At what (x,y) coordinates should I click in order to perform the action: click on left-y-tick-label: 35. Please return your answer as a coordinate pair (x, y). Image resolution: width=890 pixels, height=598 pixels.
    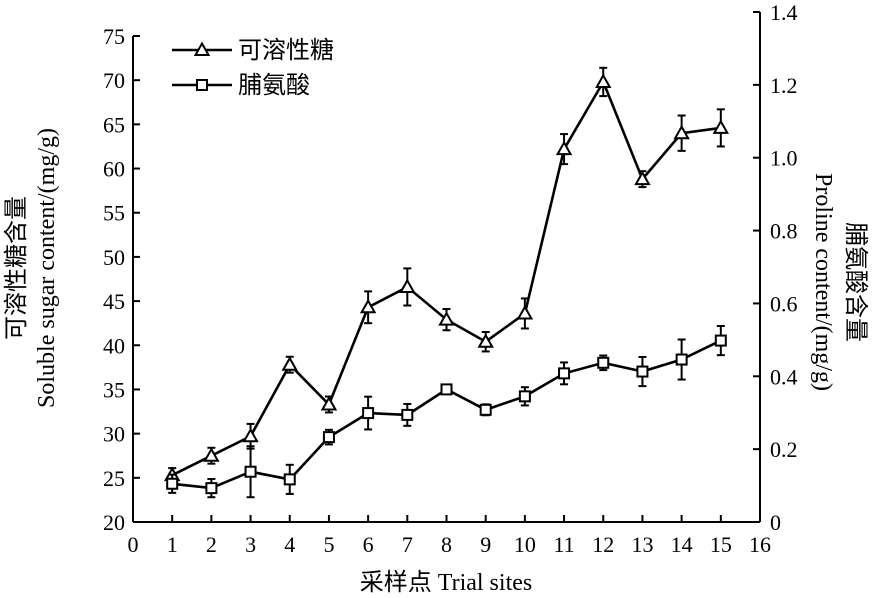
    Looking at the image, I should click on (114, 389).